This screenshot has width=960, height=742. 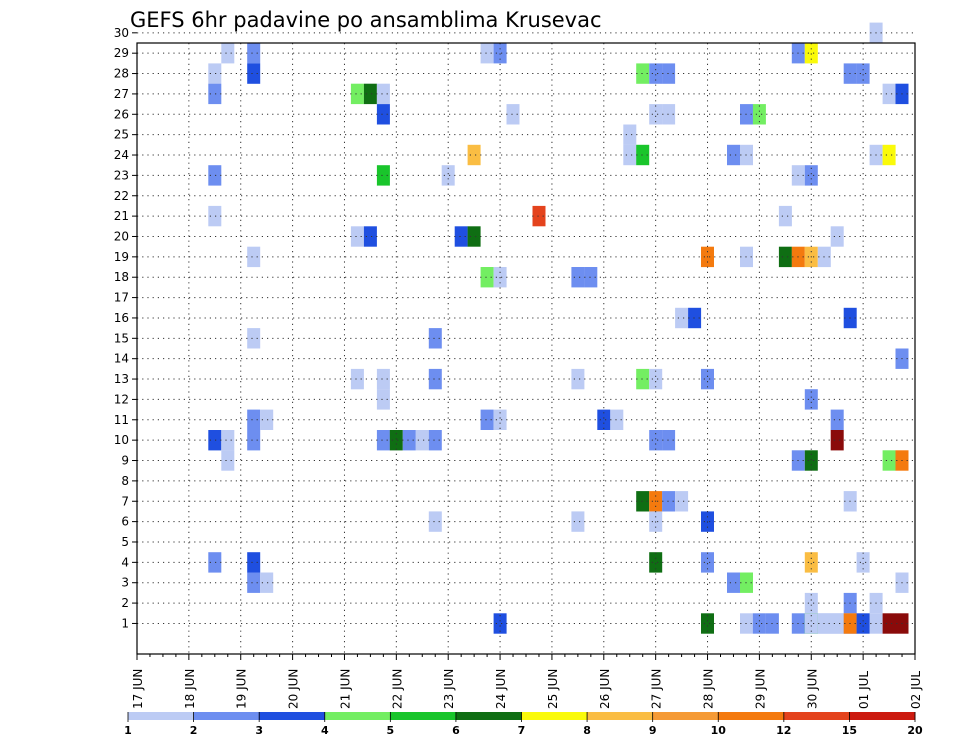 I want to click on legend-label: 4, so click(x=325, y=730).